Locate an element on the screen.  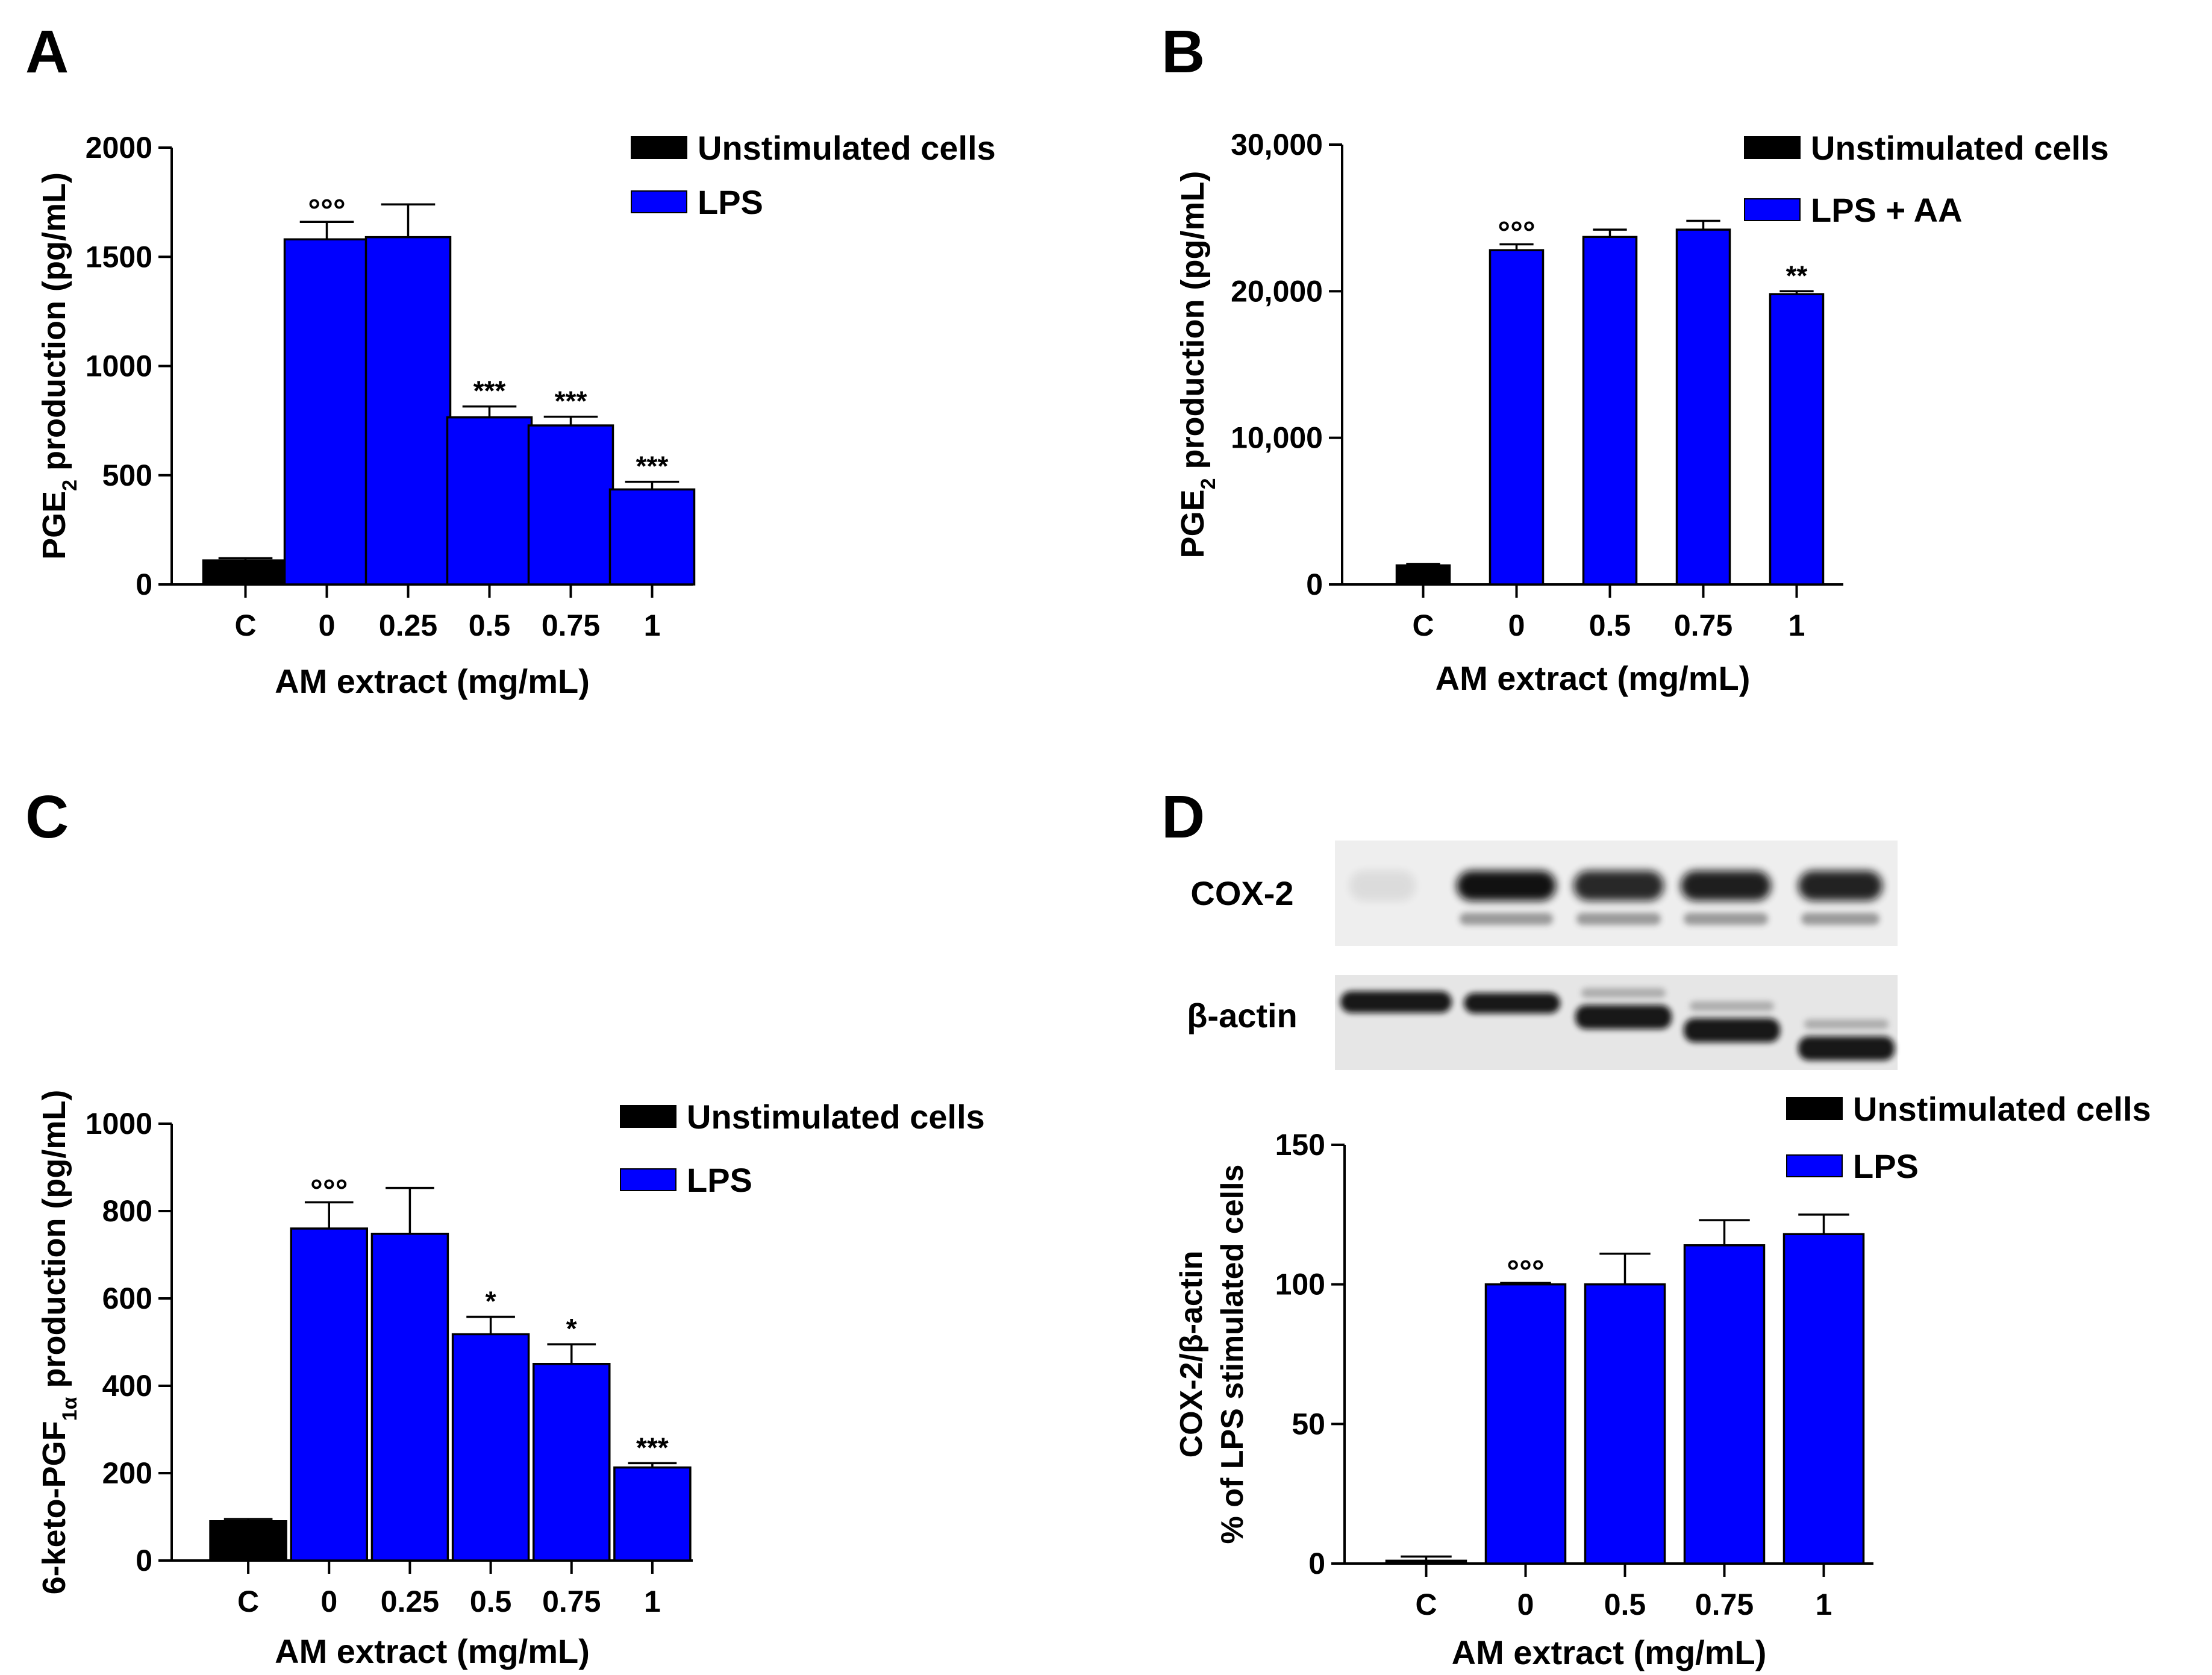
y-tick-label: 150 is located at coordinates (1300, 1145).